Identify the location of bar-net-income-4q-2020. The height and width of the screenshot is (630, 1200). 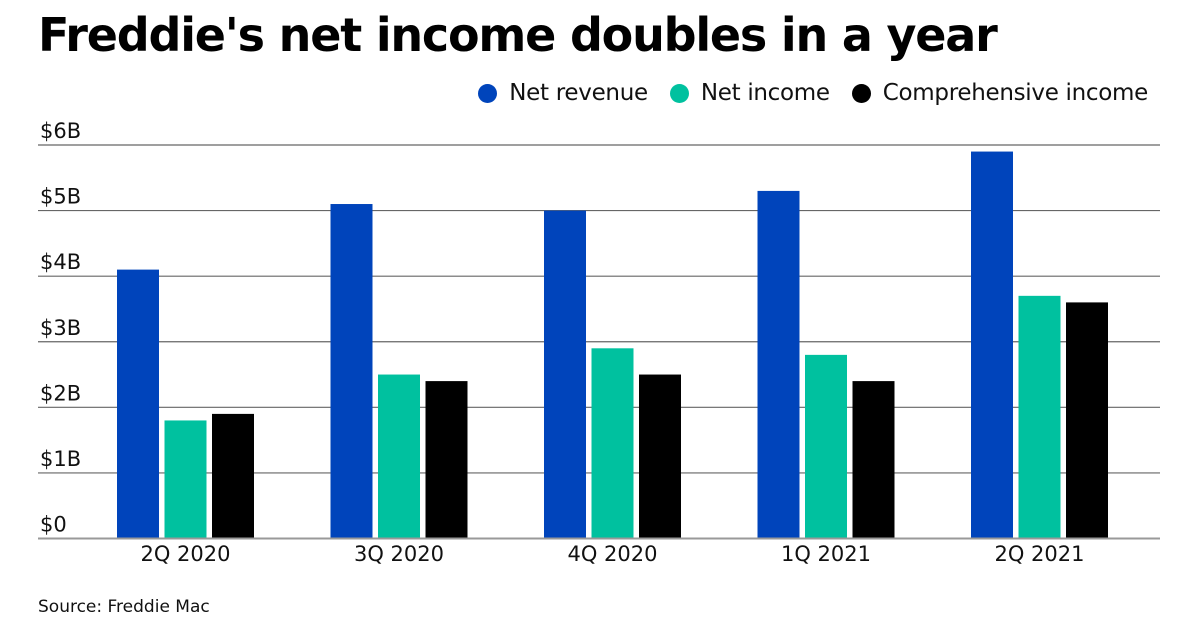
(612, 443).